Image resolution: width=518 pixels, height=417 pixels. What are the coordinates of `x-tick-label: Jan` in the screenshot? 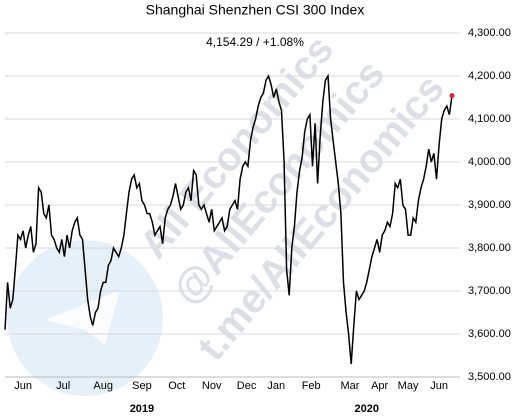 It's located at (276, 386).